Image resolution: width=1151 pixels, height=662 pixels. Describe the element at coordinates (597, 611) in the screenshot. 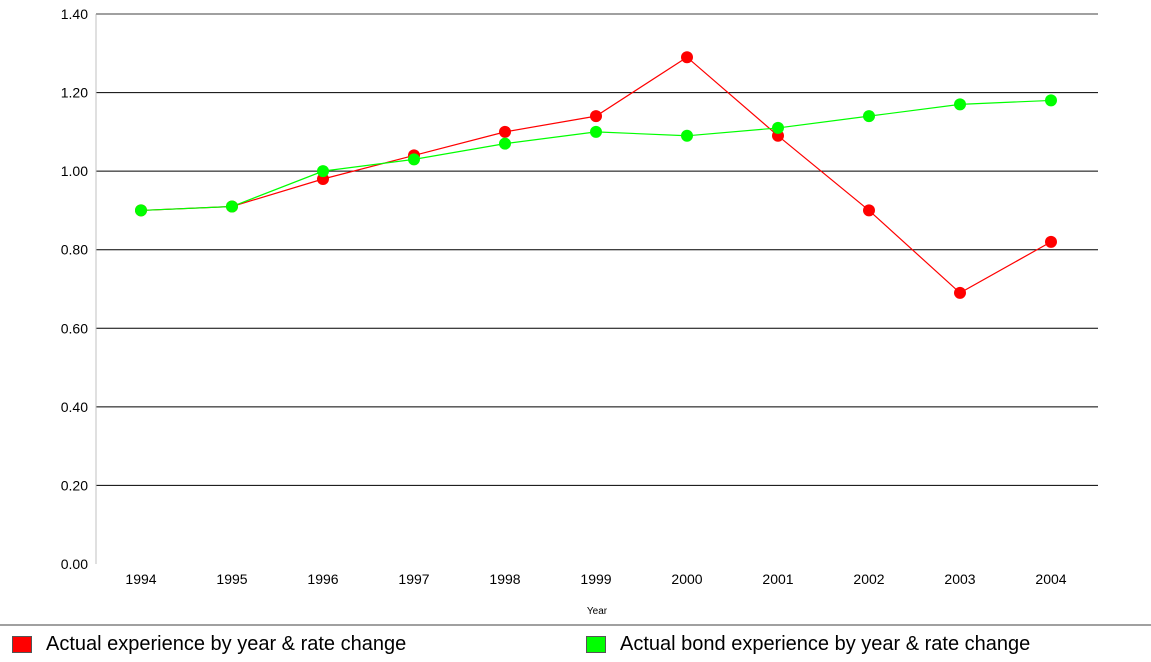

I see `x-axis-label: Year` at that location.